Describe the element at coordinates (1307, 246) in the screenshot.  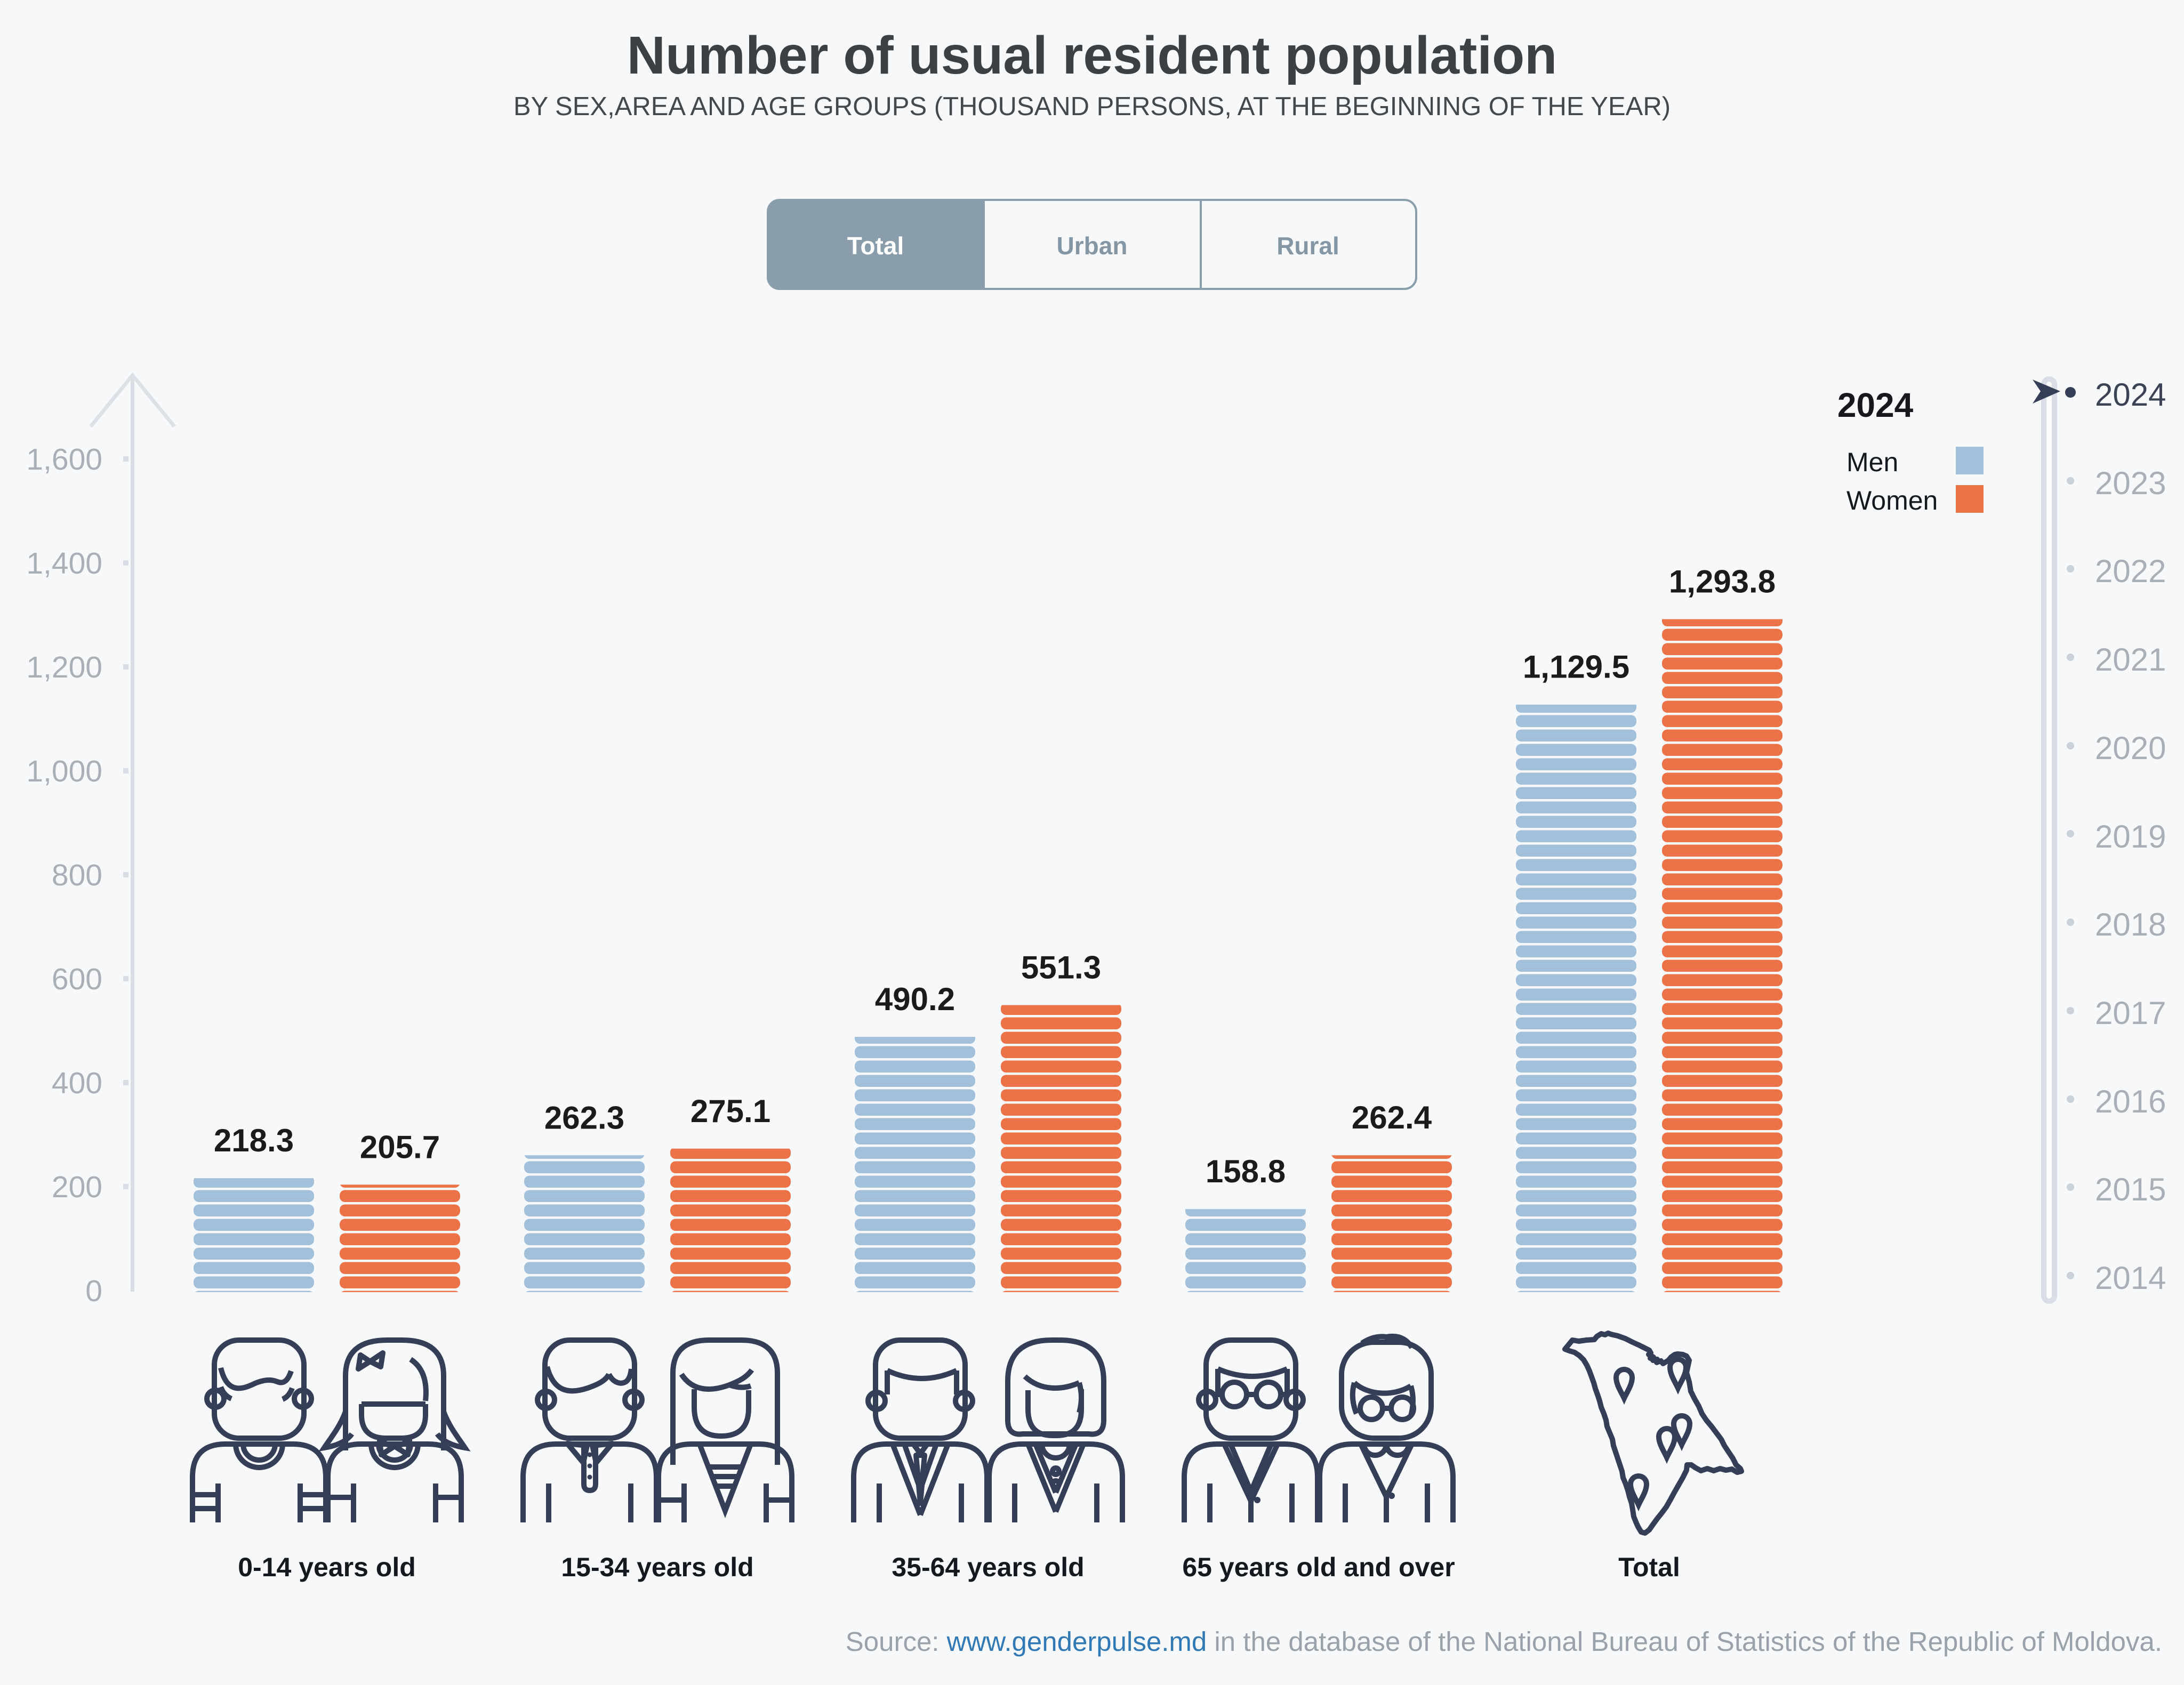
I see `svg-text: Rural` at that location.